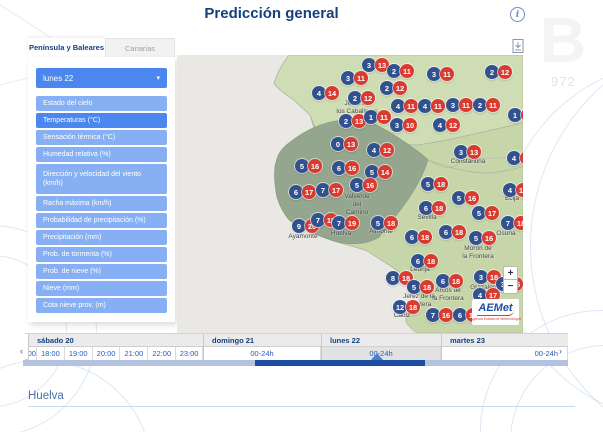 Image resolution: width=603 pixels, height=432 pixels. I want to click on menu-item-4: Dirección y velocidad del viento (km/h), so click(101, 179).